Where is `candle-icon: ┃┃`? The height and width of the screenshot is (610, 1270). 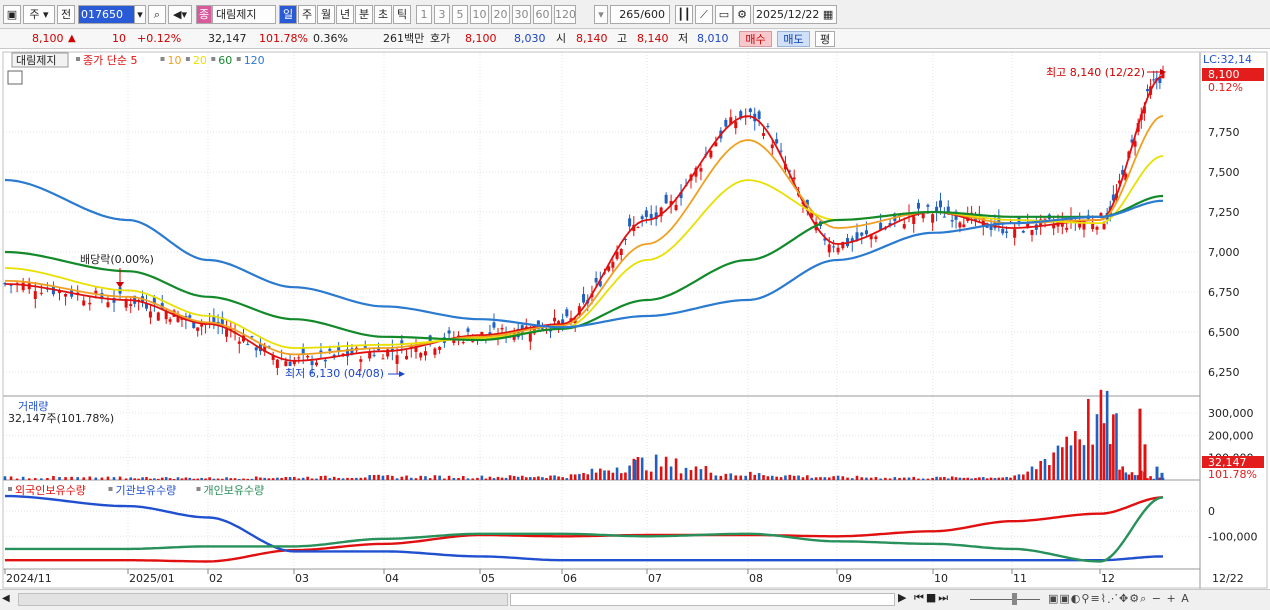
candle-icon: ┃┃ is located at coordinates (684, 14).